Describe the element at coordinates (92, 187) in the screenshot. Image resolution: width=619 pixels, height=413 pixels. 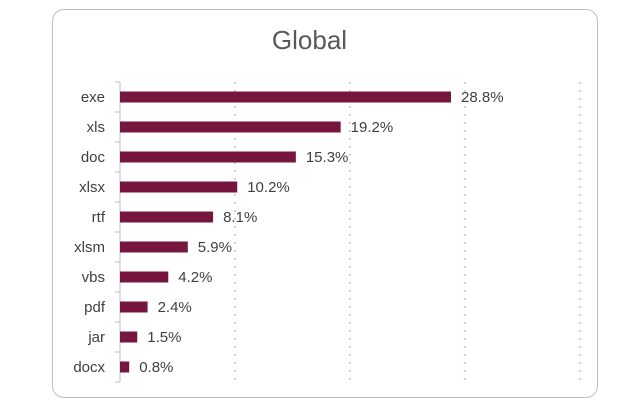
I see `category-label: xlsx` at that location.